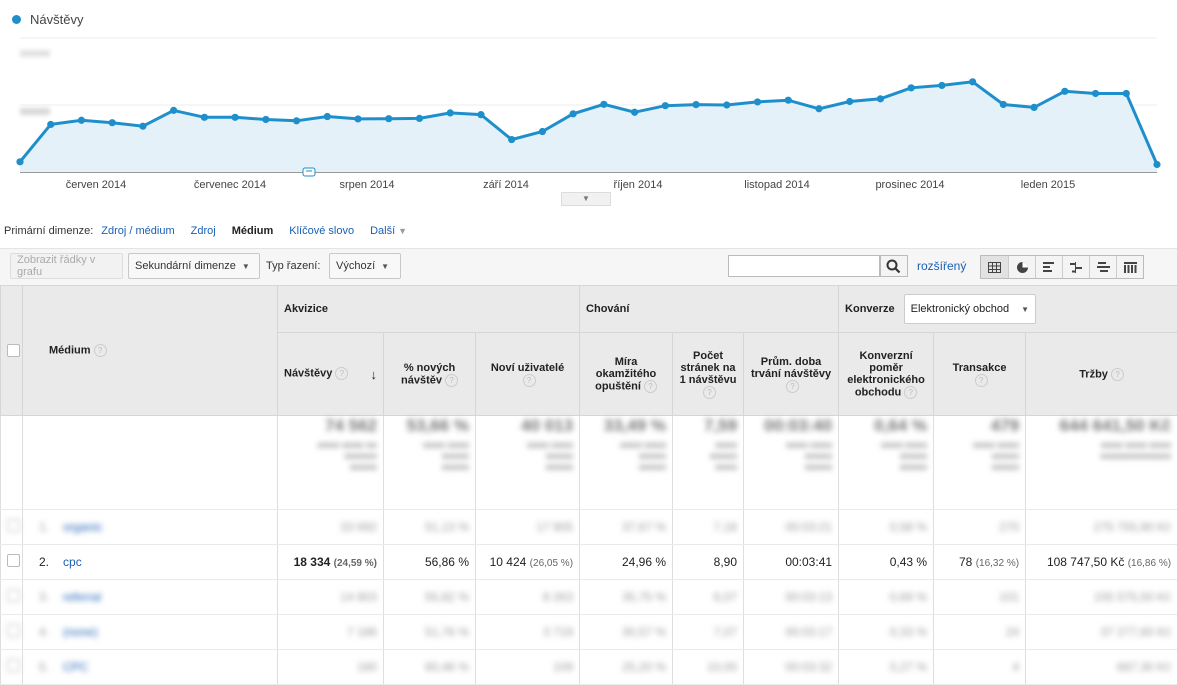  Describe the element at coordinates (66, 266) in the screenshot. I see `plot-rows-button: Zobrazit řádky v grafu` at that location.